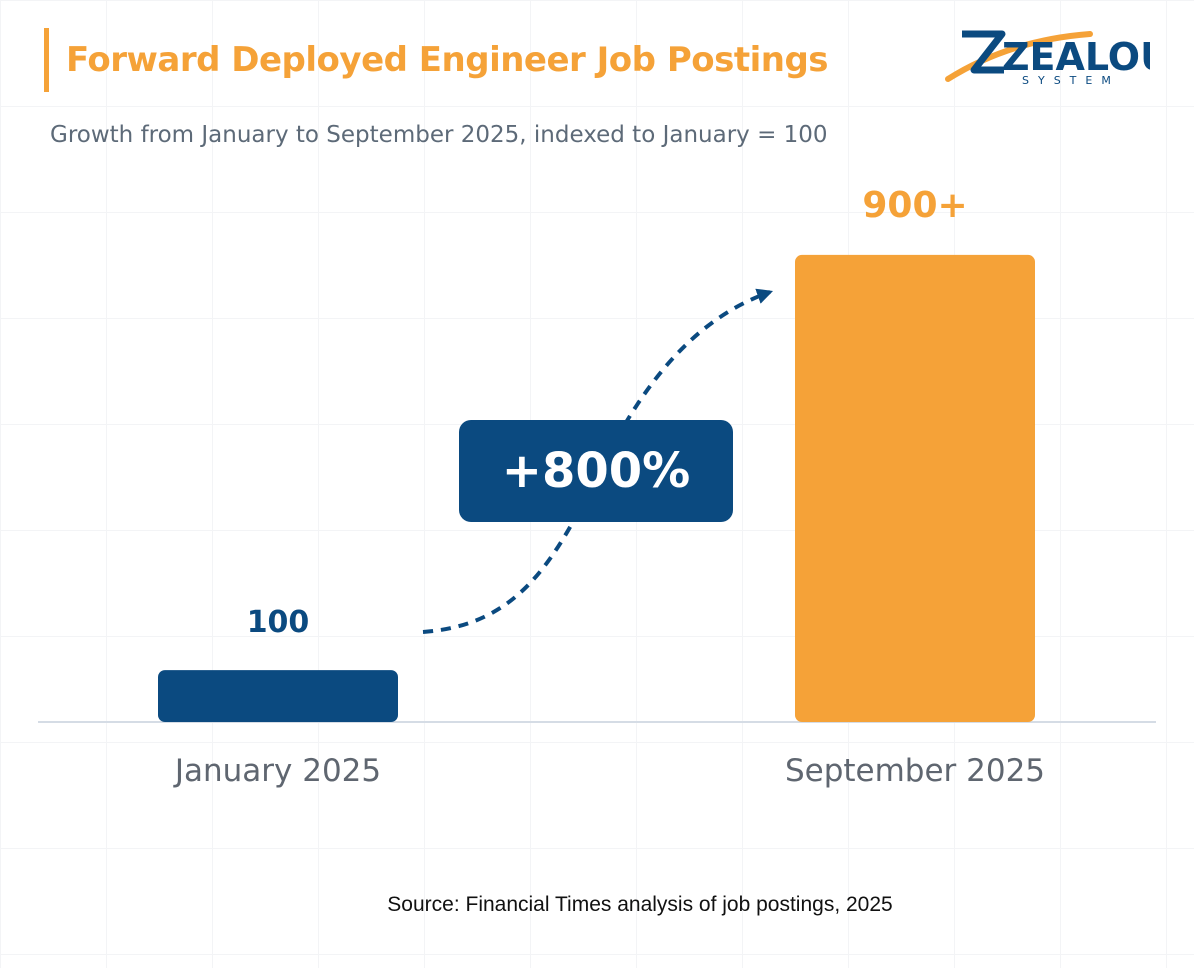 The image size is (1194, 968). What do you see at coordinates (278, 622) in the screenshot?
I see `data-label-1: 100` at bounding box center [278, 622].